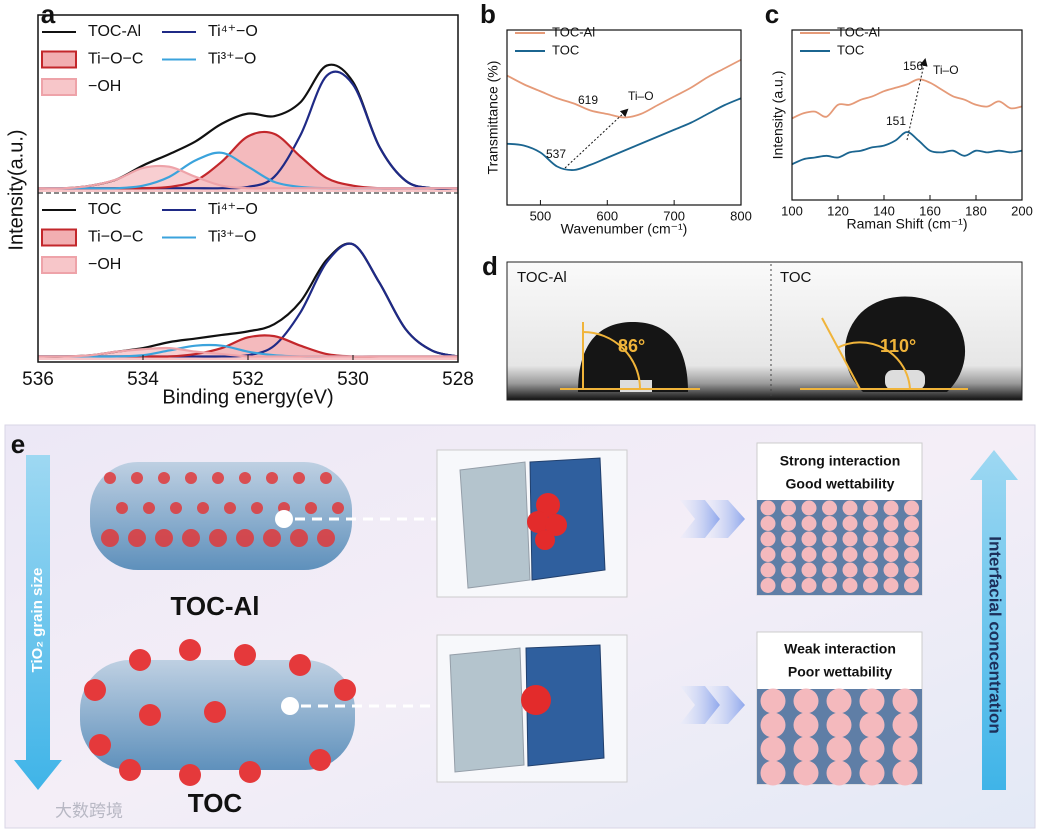 The width and height of the screenshot is (1039, 831). Describe the element at coordinates (741, 215) in the screenshot. I see `x-tick-label: 800` at that location.